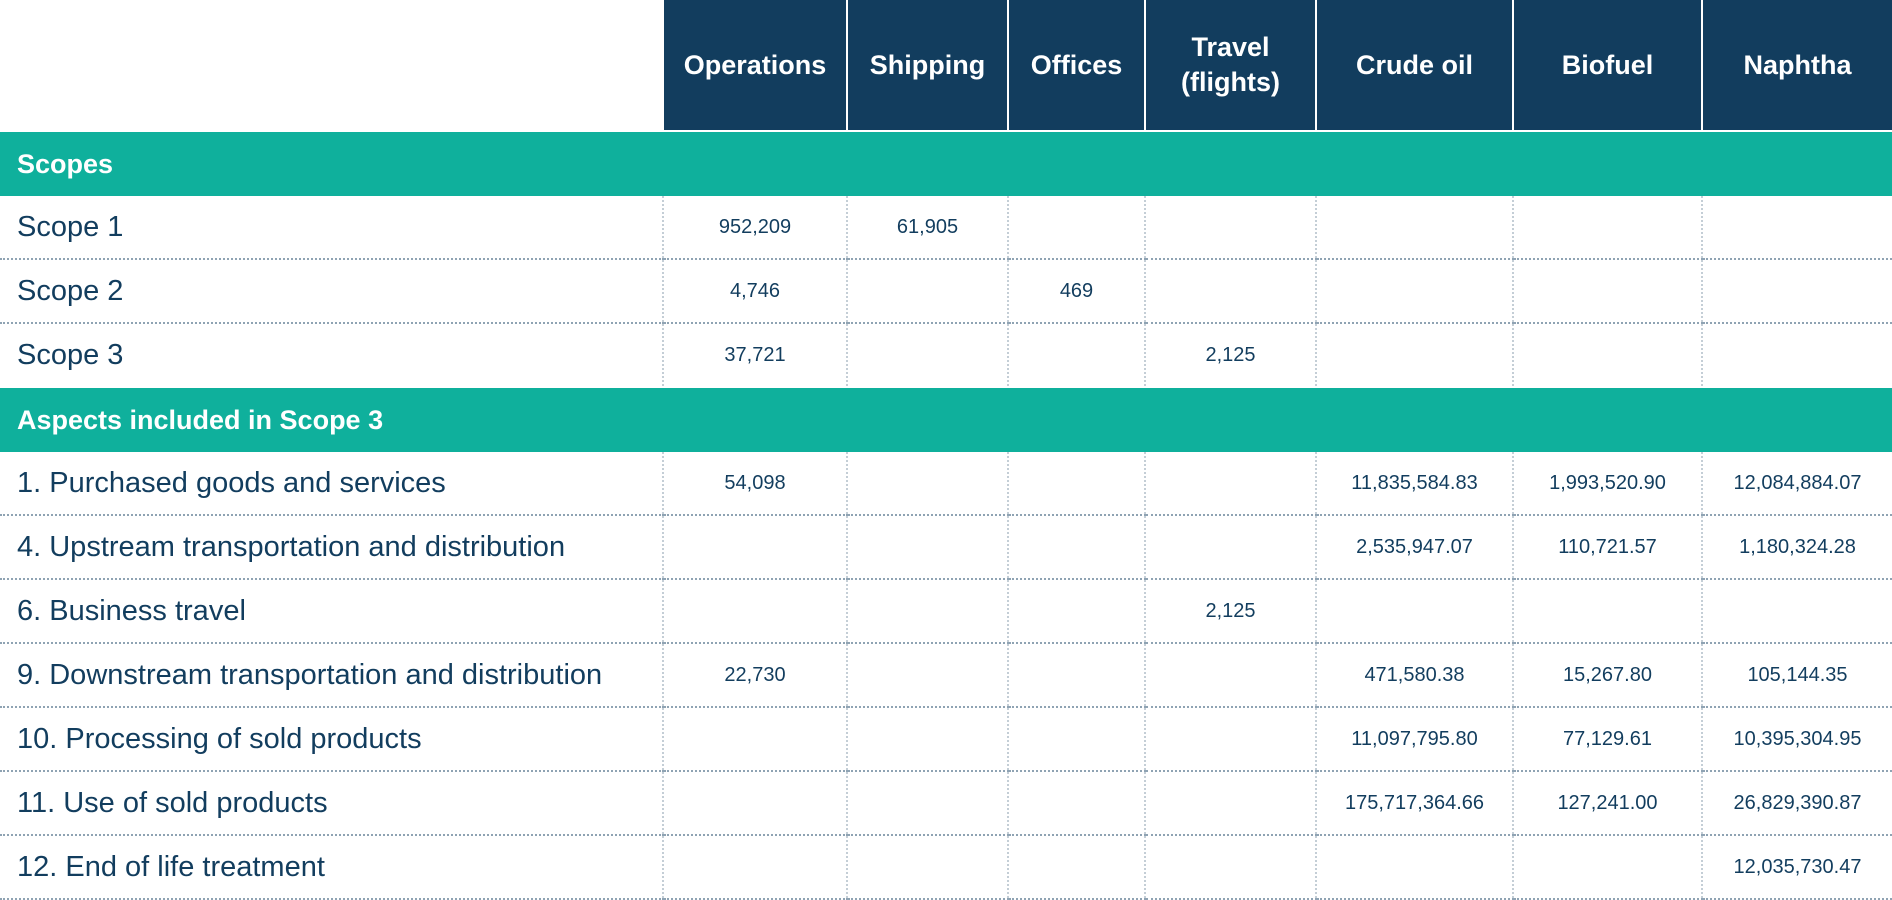 The width and height of the screenshot is (1892, 900). Describe the element at coordinates (1607, 484) in the screenshot. I see `value-cell: 1,993,520.90` at that location.